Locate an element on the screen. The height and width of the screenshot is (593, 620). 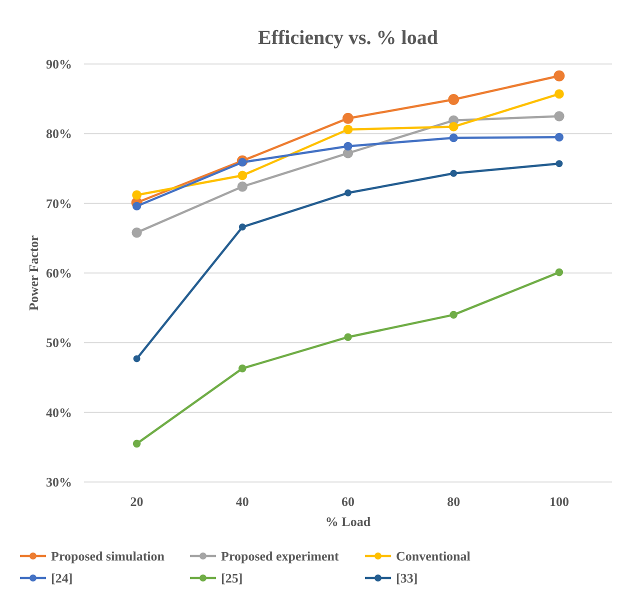
x-tick-label: 80 is located at coordinates (453, 501).